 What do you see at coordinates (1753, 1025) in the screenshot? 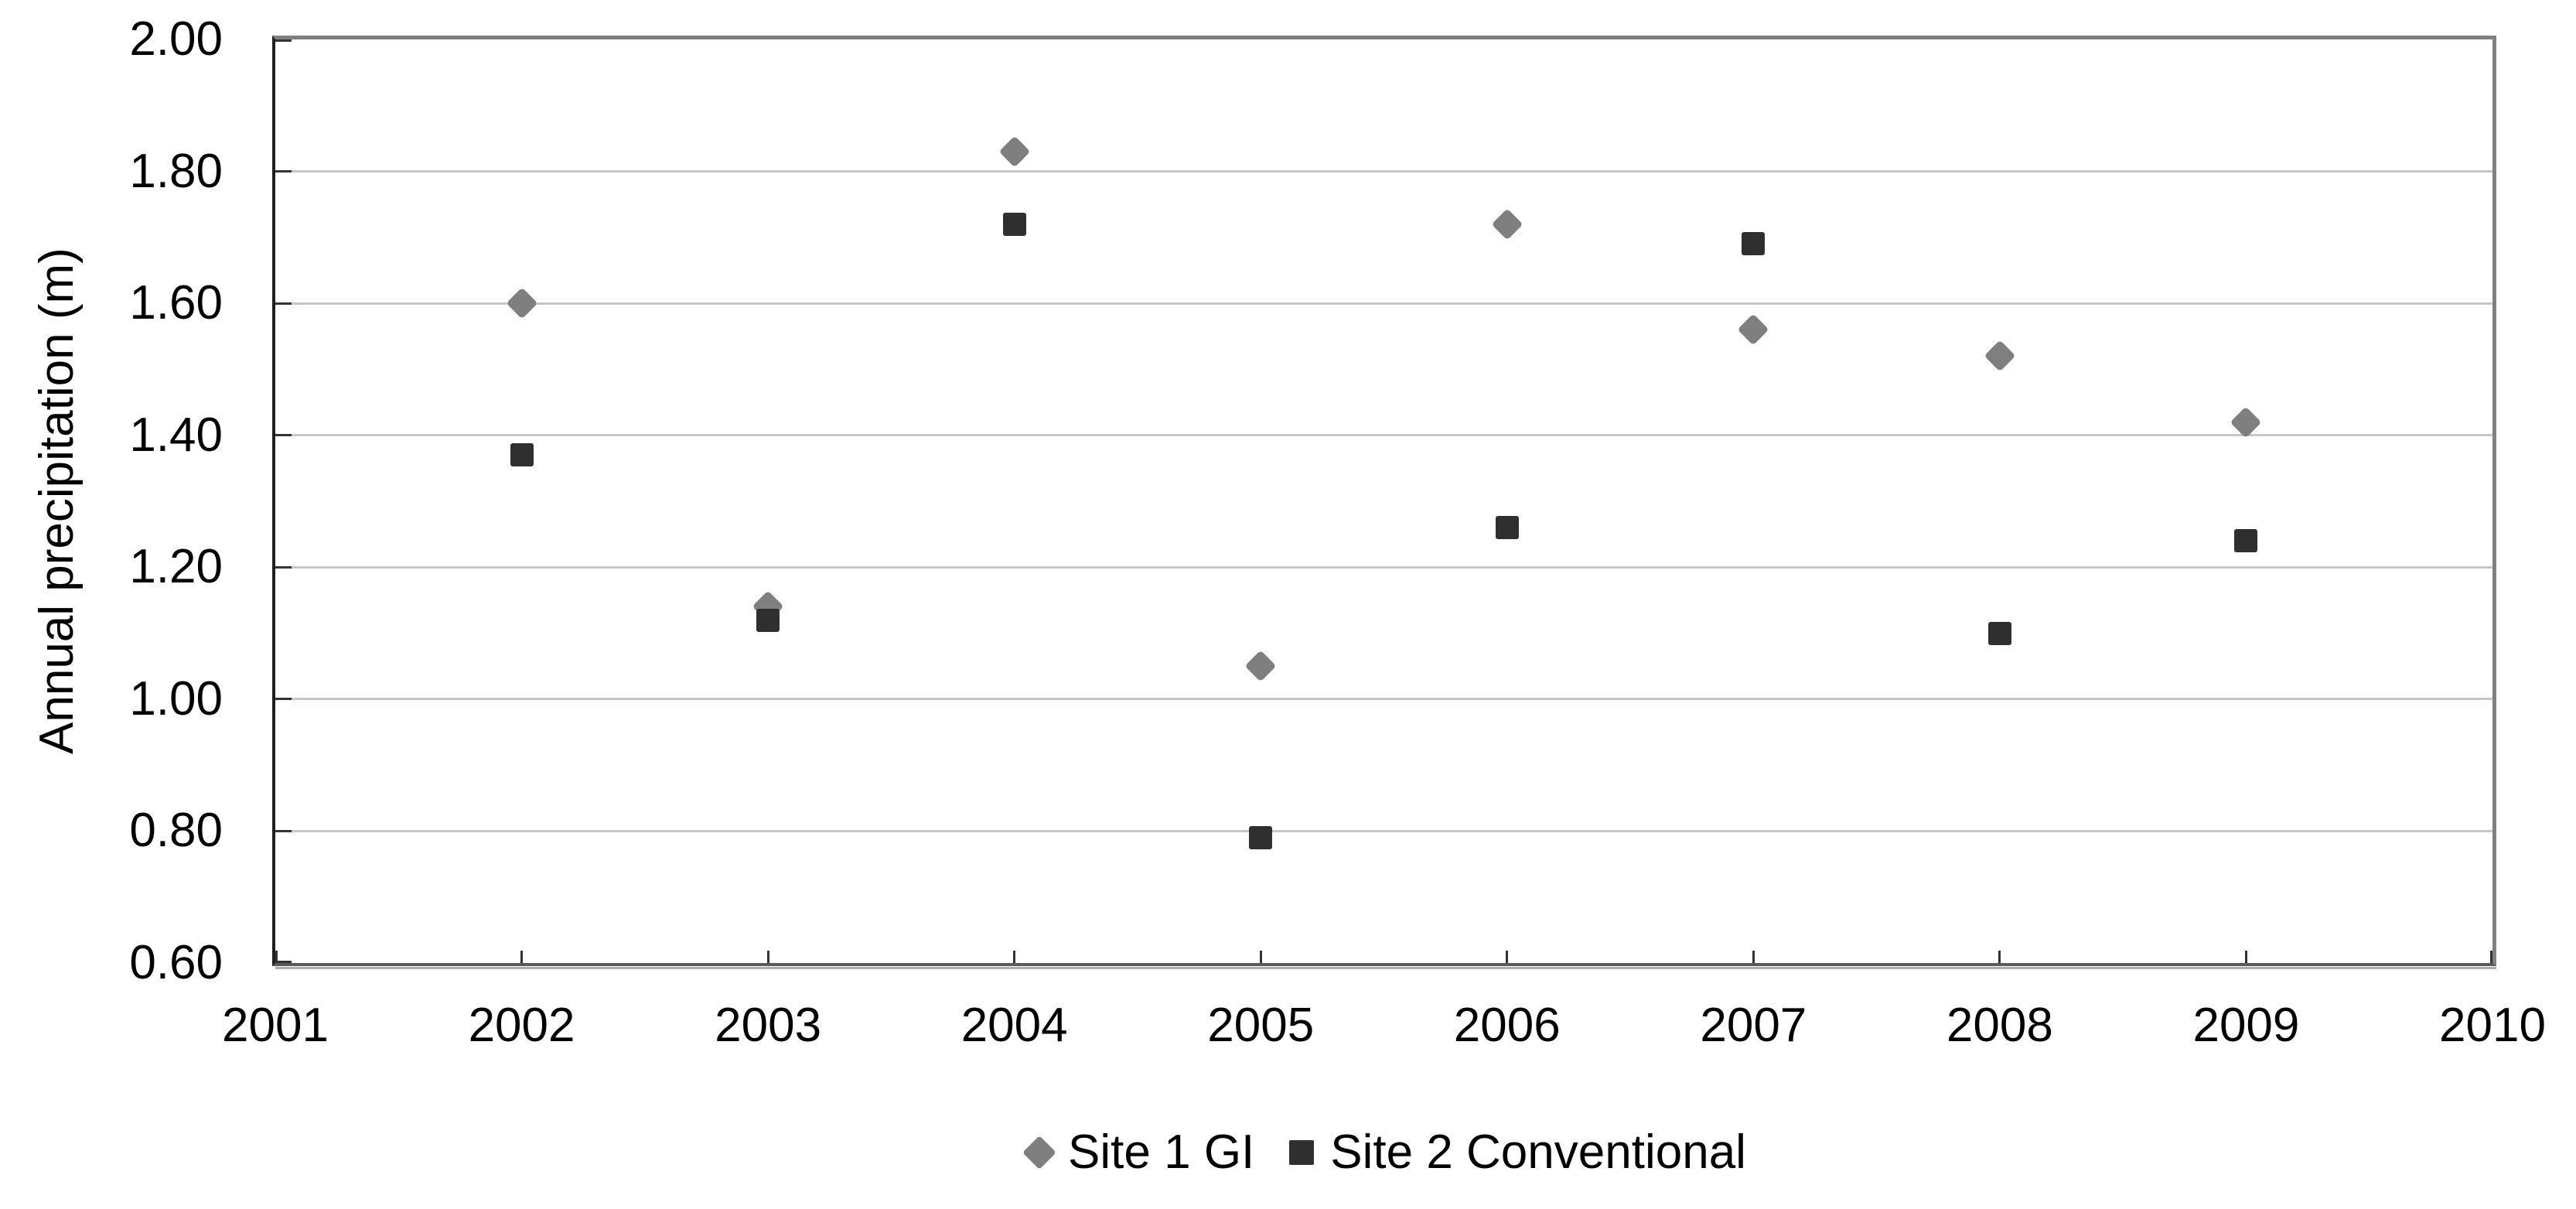
I see `x-axis-label-2007: 2007` at bounding box center [1753, 1025].